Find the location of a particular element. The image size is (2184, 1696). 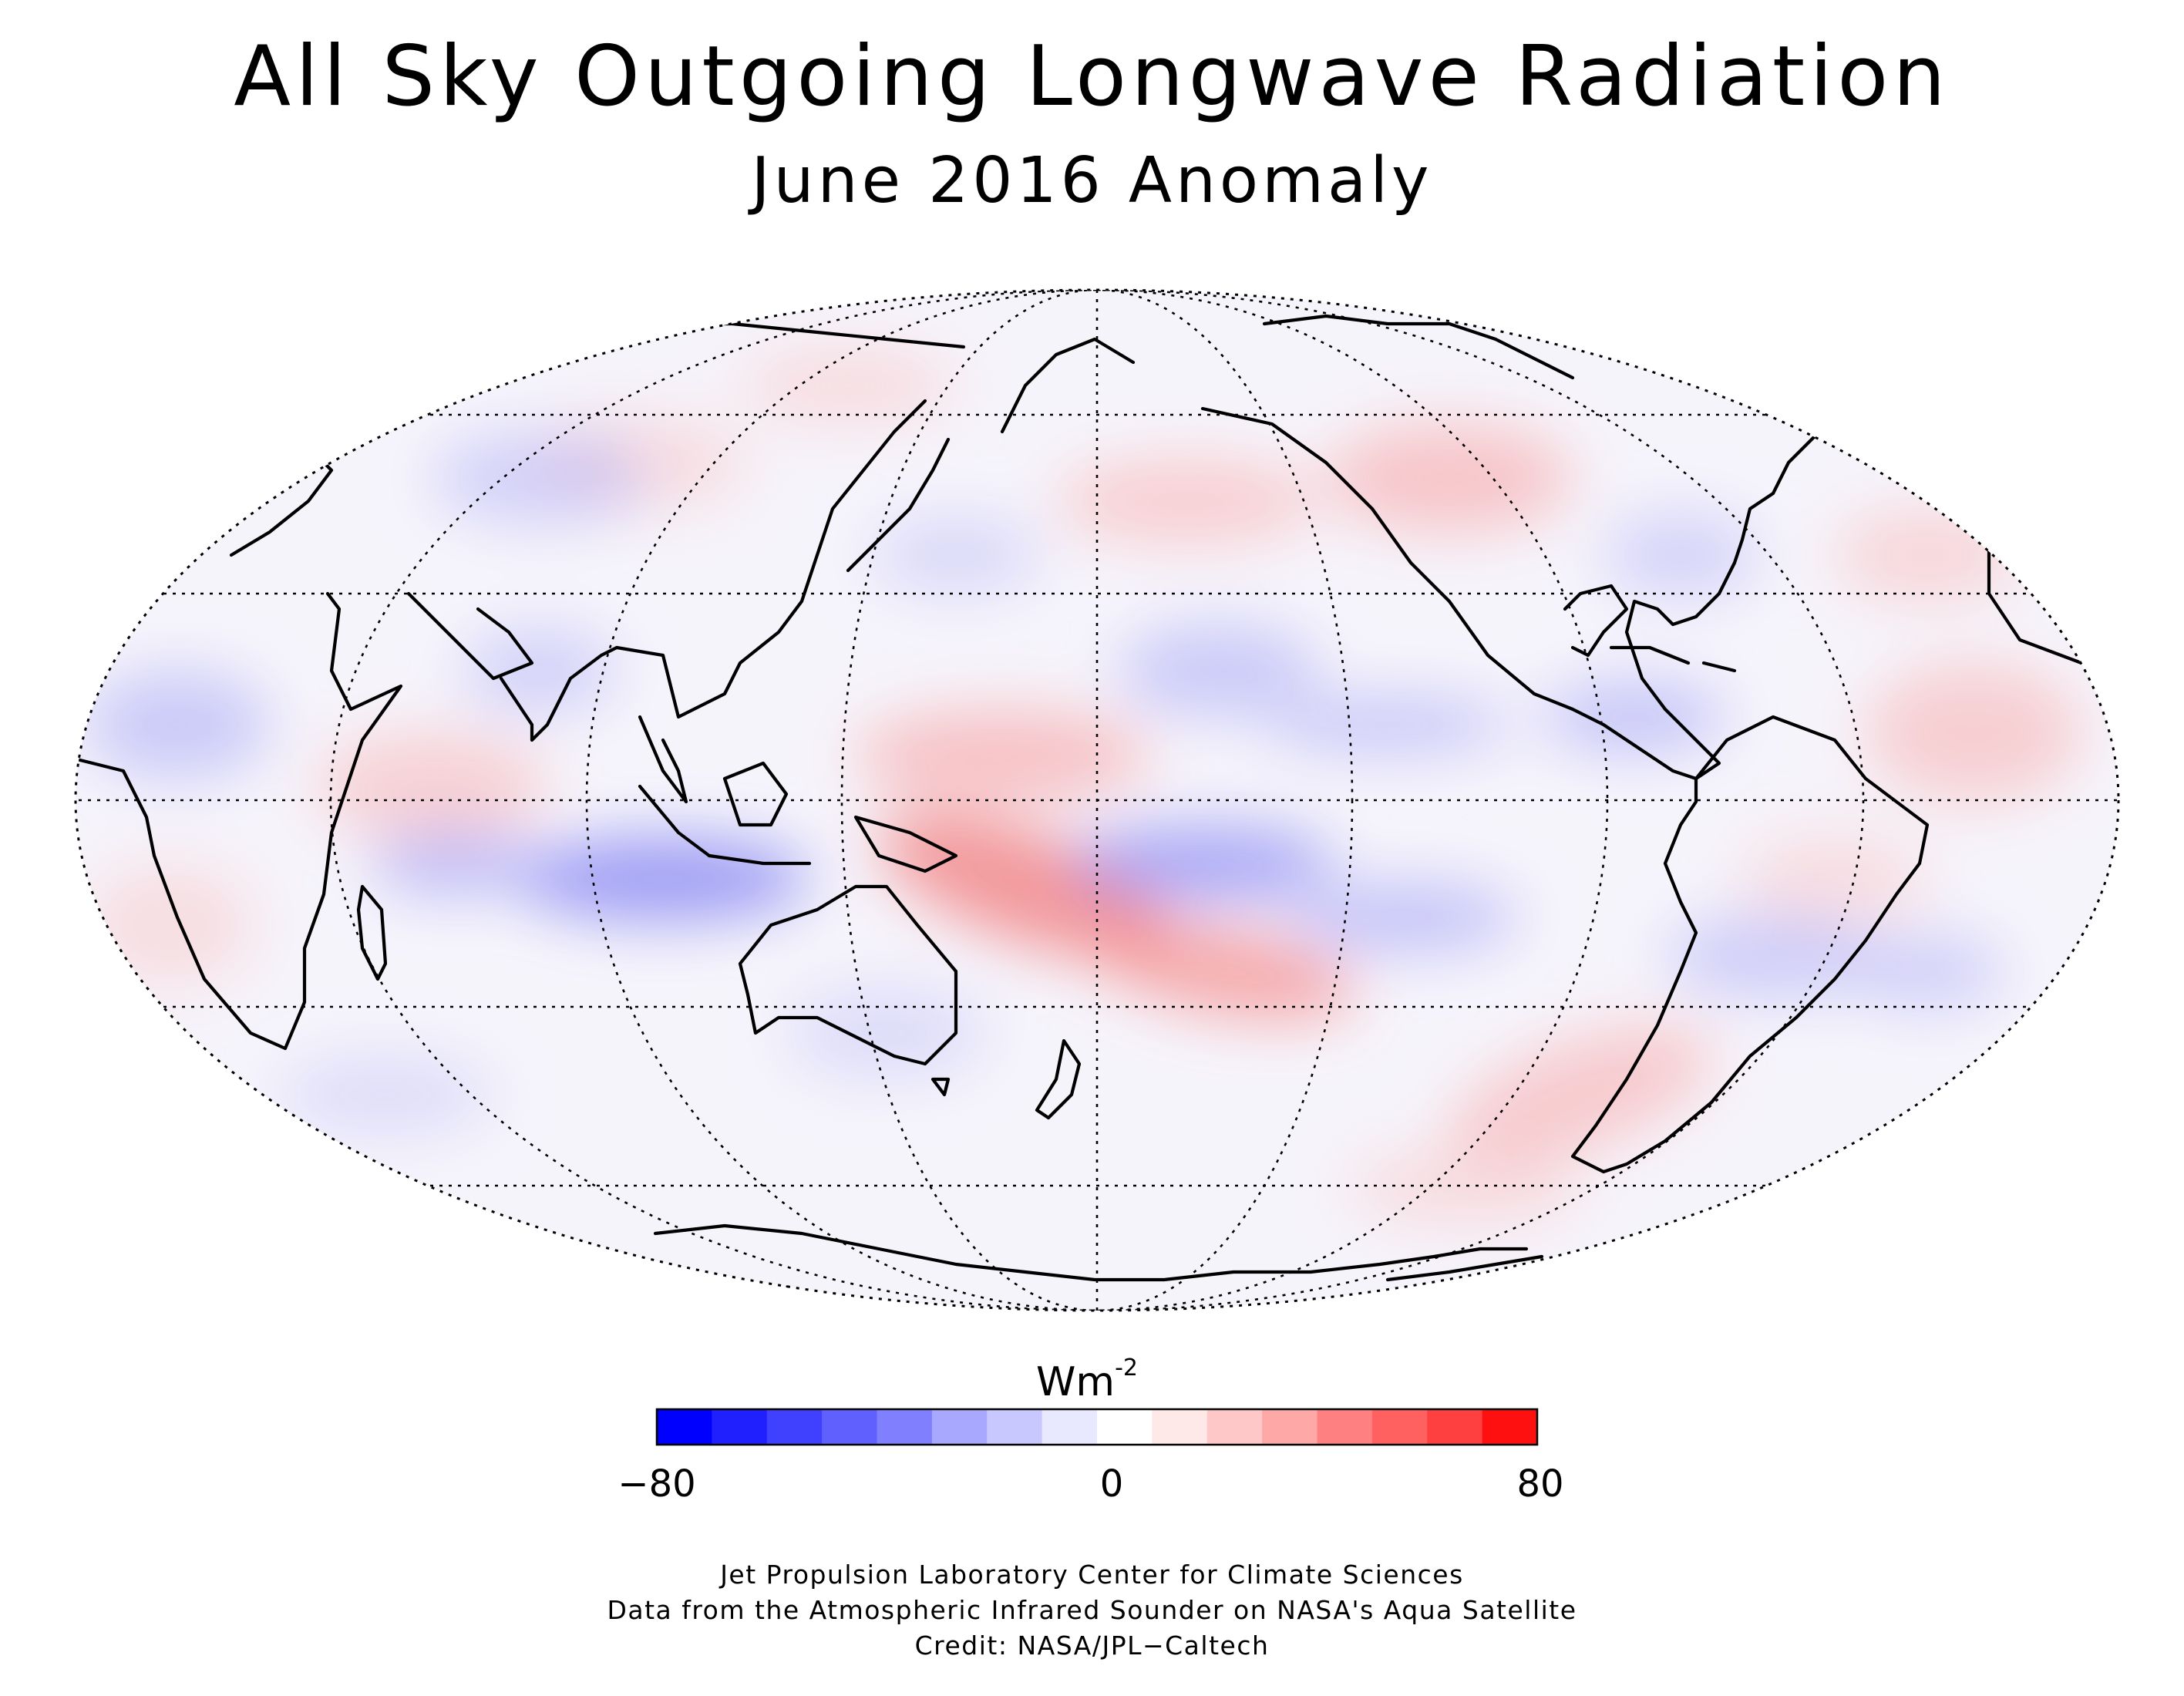

south-america-coast is located at coordinates (1750, 944).